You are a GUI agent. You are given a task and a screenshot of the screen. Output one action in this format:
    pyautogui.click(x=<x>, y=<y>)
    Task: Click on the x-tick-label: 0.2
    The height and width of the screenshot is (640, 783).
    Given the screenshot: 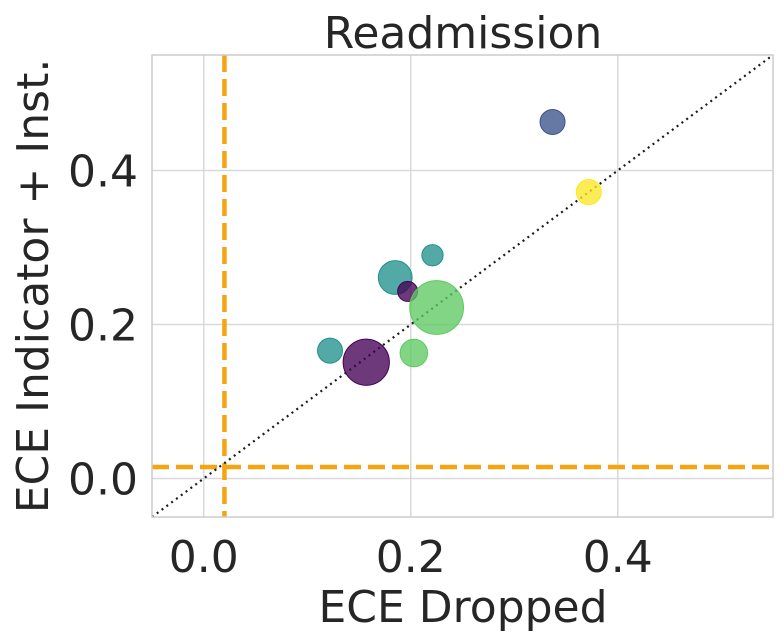 What is the action you would take?
    pyautogui.click(x=411, y=557)
    